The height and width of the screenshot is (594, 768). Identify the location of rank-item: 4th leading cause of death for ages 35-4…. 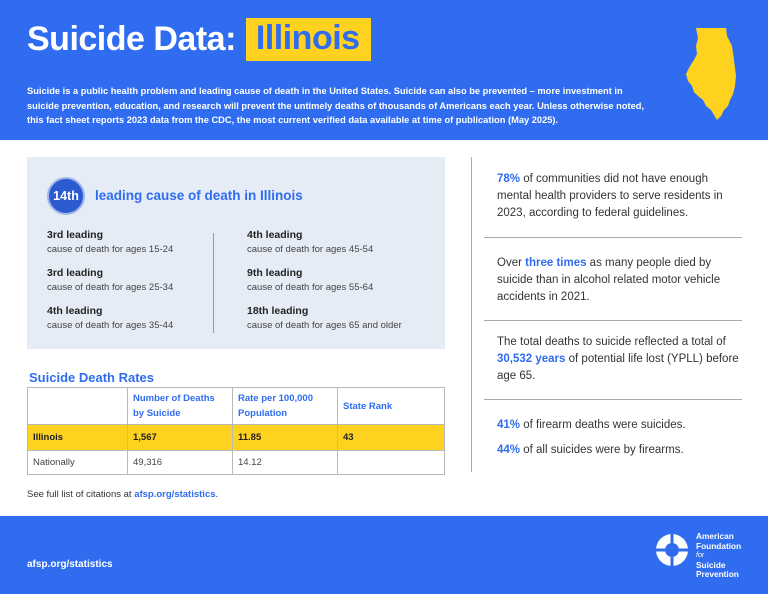
(142, 324).